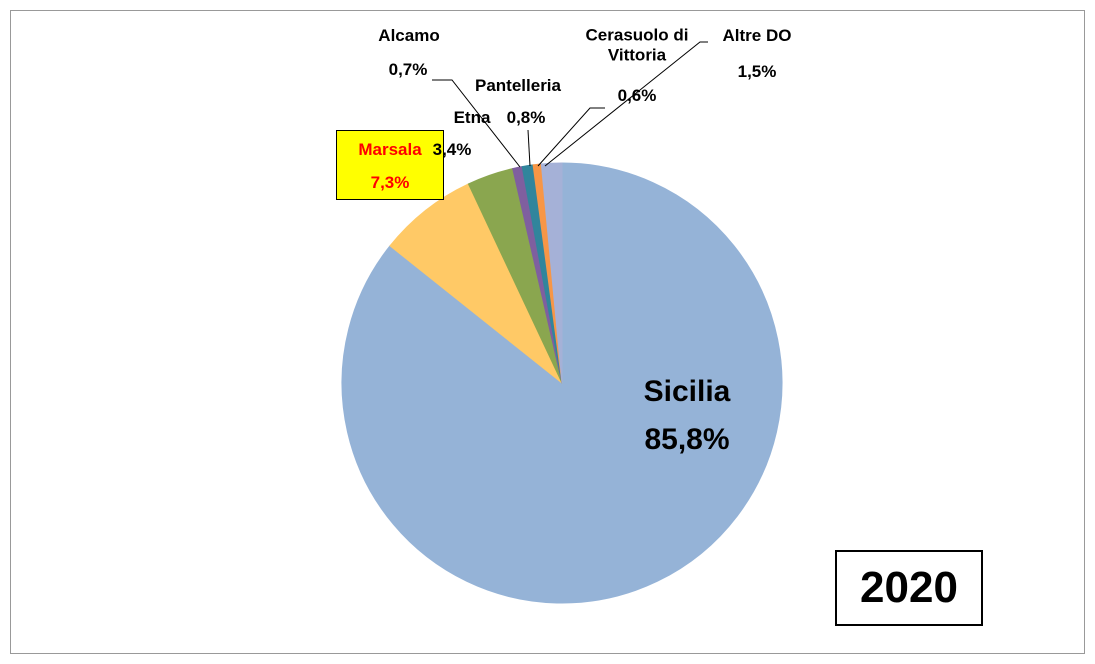  Describe the element at coordinates (526, 117) in the screenshot. I see `value-label: 0,8%` at that location.